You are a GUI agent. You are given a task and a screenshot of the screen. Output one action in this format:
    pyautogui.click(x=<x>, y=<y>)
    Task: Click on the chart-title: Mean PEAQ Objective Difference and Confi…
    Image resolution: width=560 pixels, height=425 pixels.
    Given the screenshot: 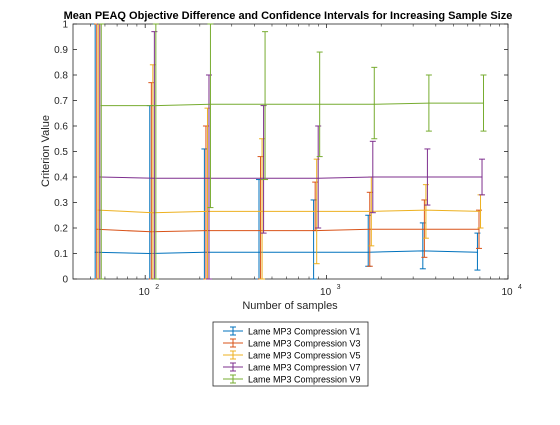 What is the action you would take?
    pyautogui.click(x=288, y=16)
    